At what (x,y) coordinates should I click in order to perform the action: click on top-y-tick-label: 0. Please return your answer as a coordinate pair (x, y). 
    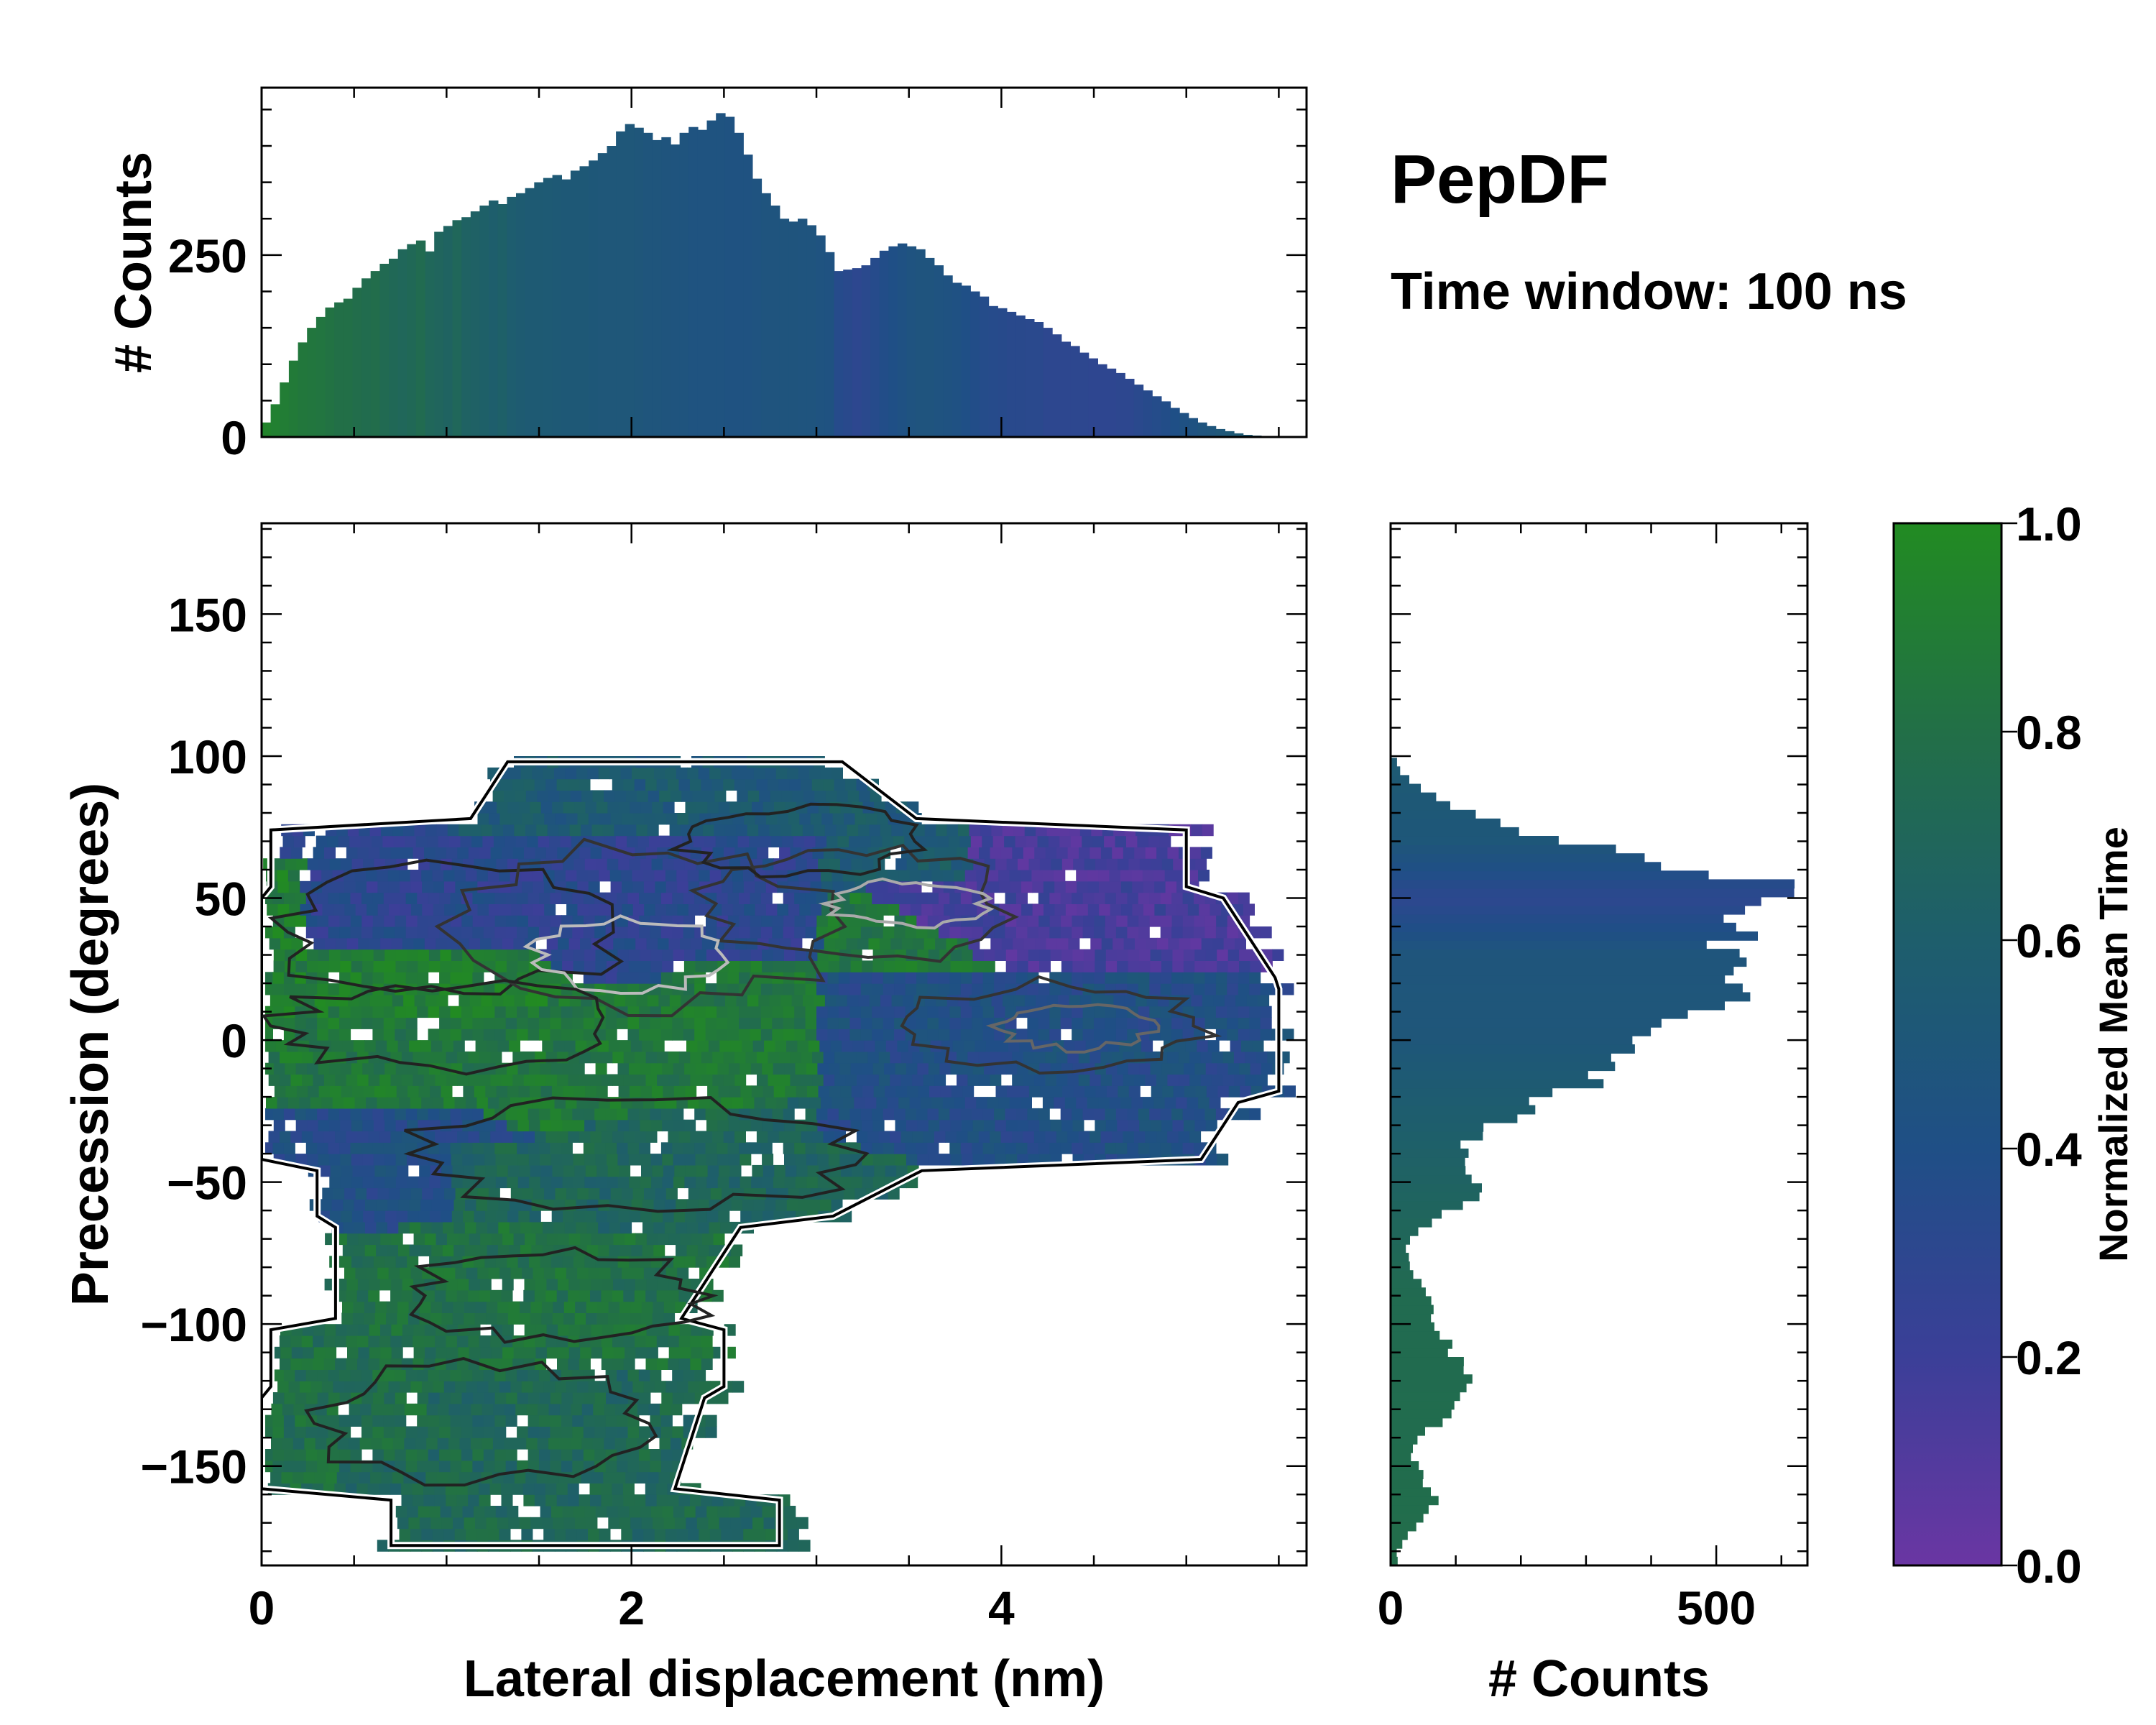
    Looking at the image, I should click on (234, 437).